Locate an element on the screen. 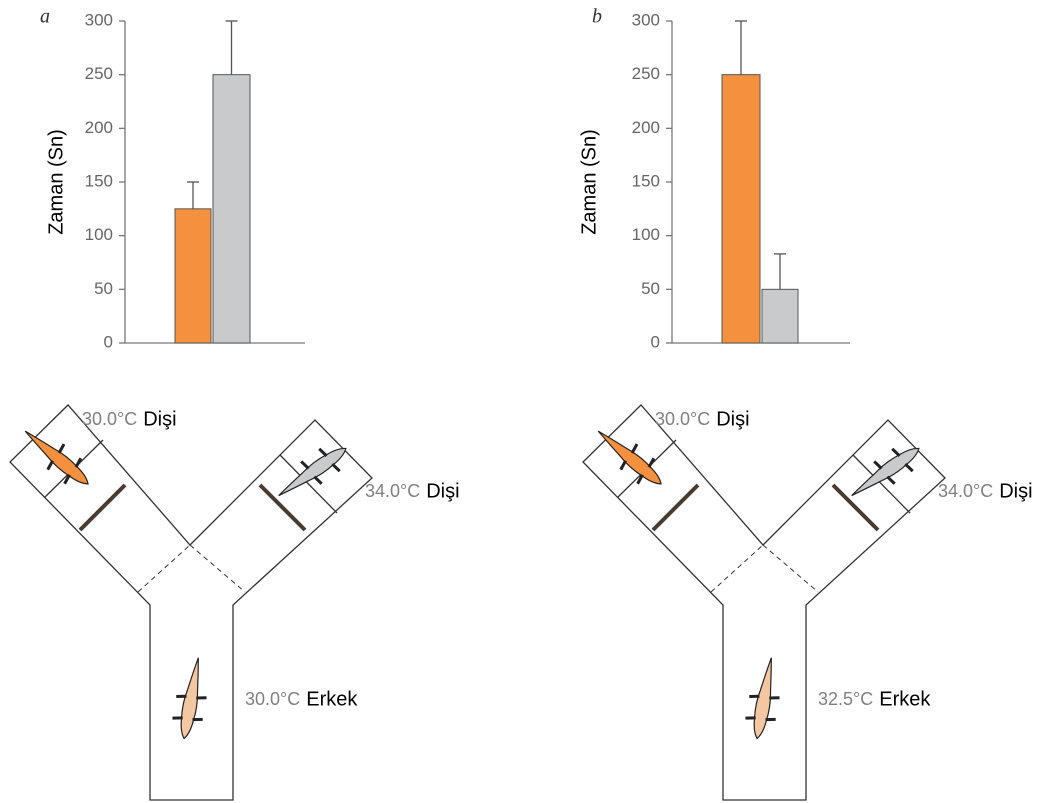 The image size is (1055, 803). temperature-label: 32.5°C is located at coordinates (845, 699).